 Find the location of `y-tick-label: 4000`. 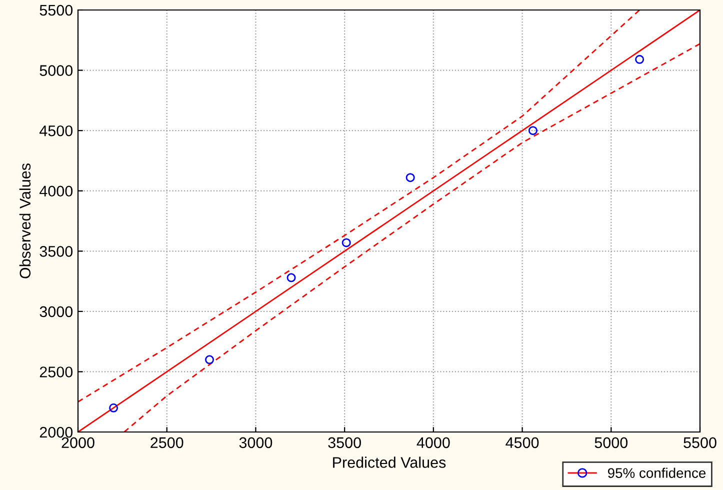

y-tick-label: 4000 is located at coordinates (56, 191).